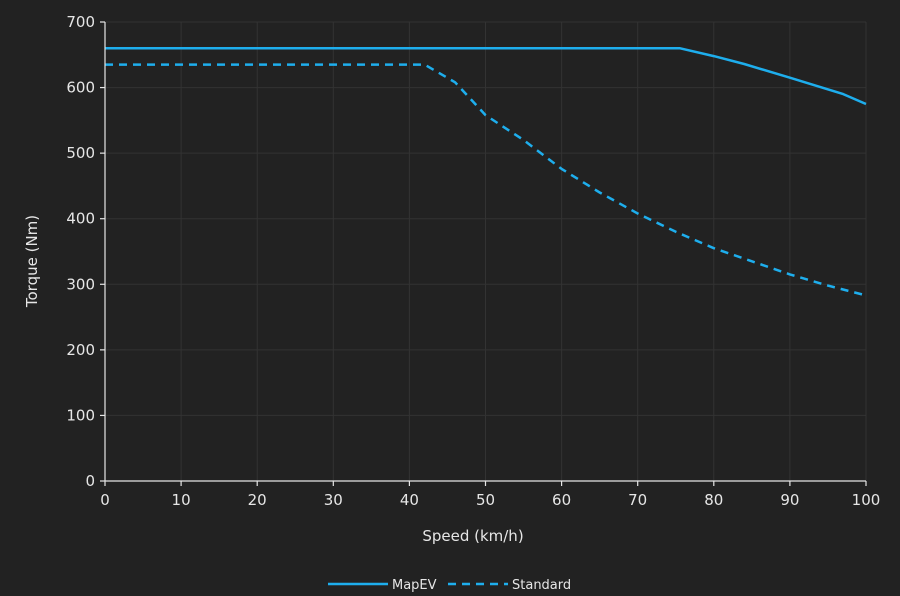 The image size is (900, 596). Describe the element at coordinates (866, 500) in the screenshot. I see `x-tick-label: 100` at that location.